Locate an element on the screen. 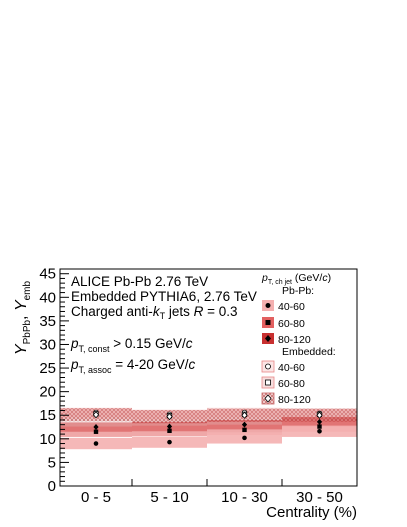 Image resolution: width=407 pixels, height=527 pixels. y-axis-label: YPbPb, Yemb is located at coordinates (23, 317).